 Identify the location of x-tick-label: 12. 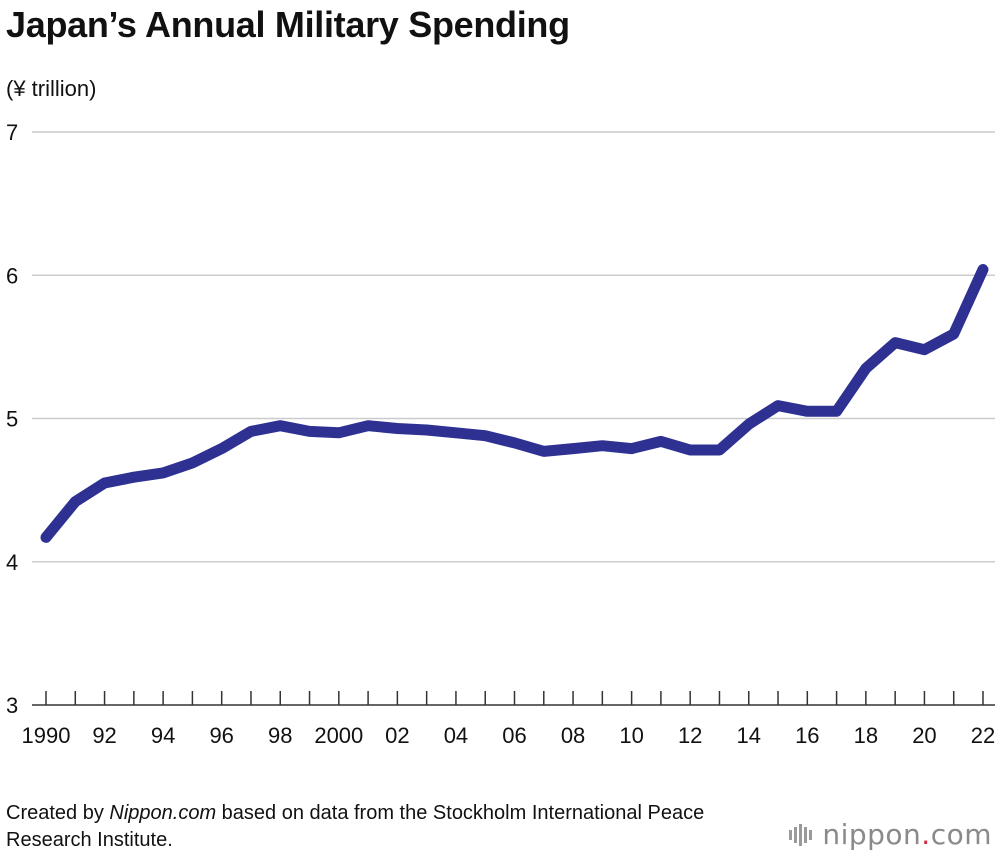
(690, 735).